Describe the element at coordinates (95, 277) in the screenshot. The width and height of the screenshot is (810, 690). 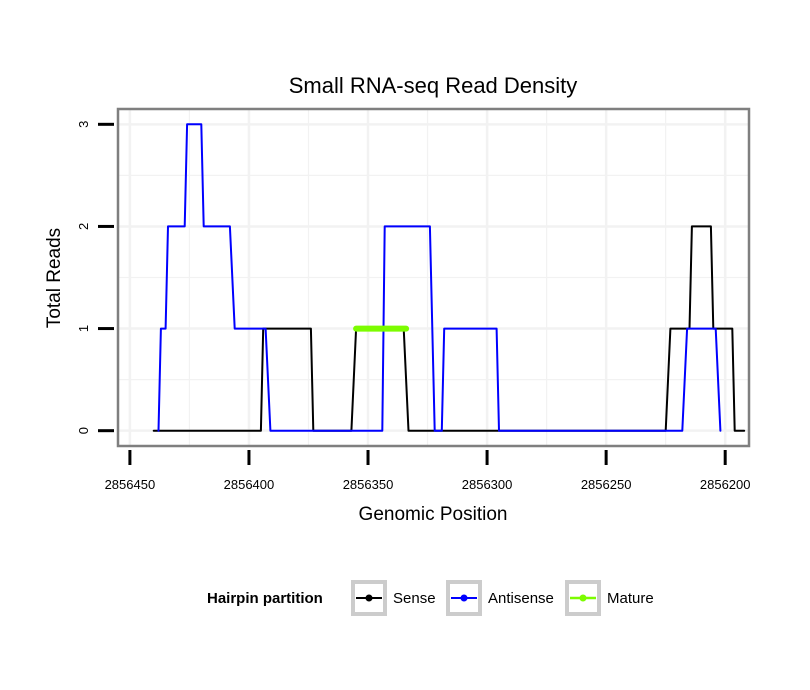
I see `y-axis: 0 1 2 3` at that location.